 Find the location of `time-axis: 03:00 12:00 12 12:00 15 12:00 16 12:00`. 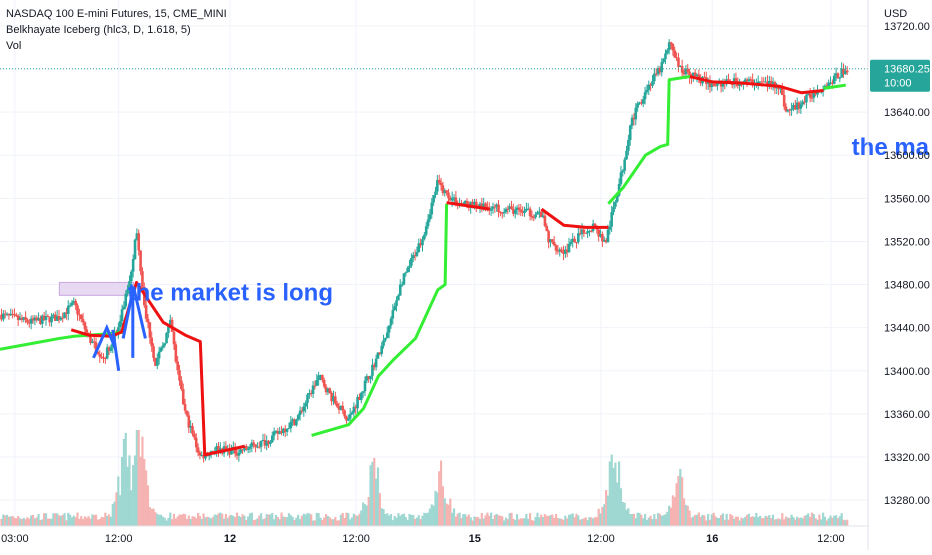

time-axis: 03:00 12:00 12 12:00 15 12:00 16 12:00 is located at coordinates (434, 535).